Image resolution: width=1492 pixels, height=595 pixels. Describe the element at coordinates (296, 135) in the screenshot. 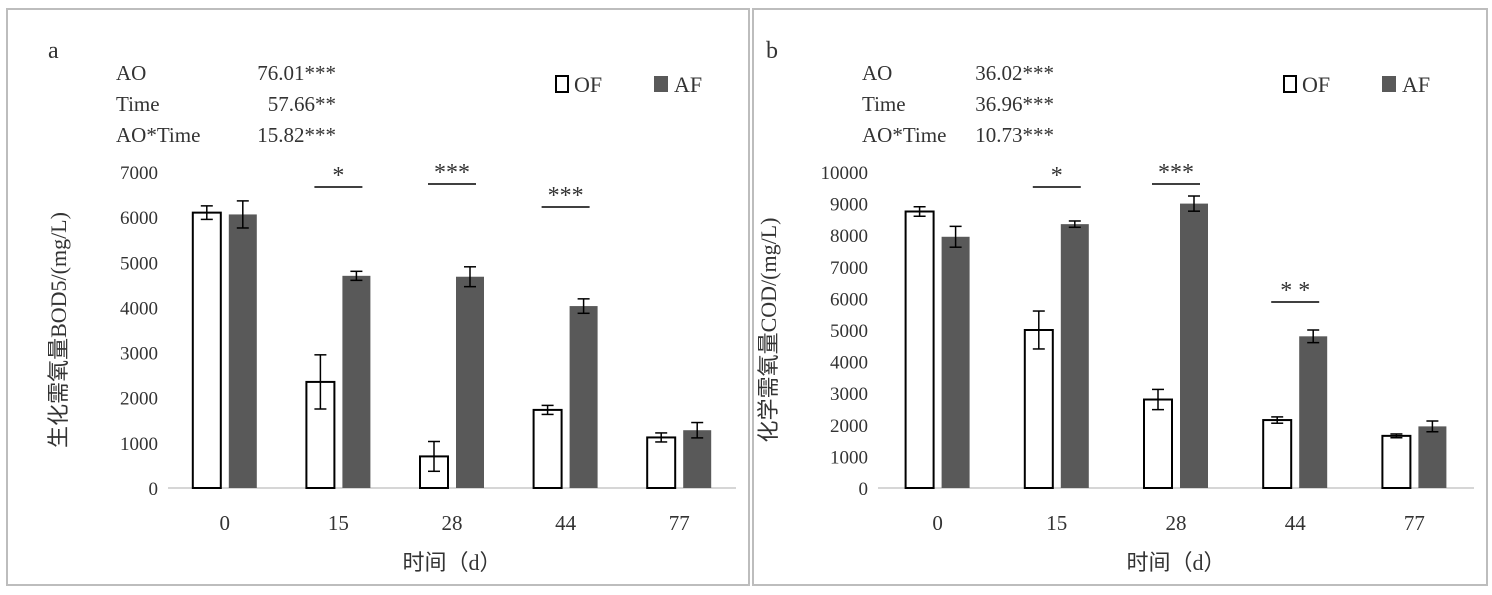

I see `stats-value: 15.82***` at that location.